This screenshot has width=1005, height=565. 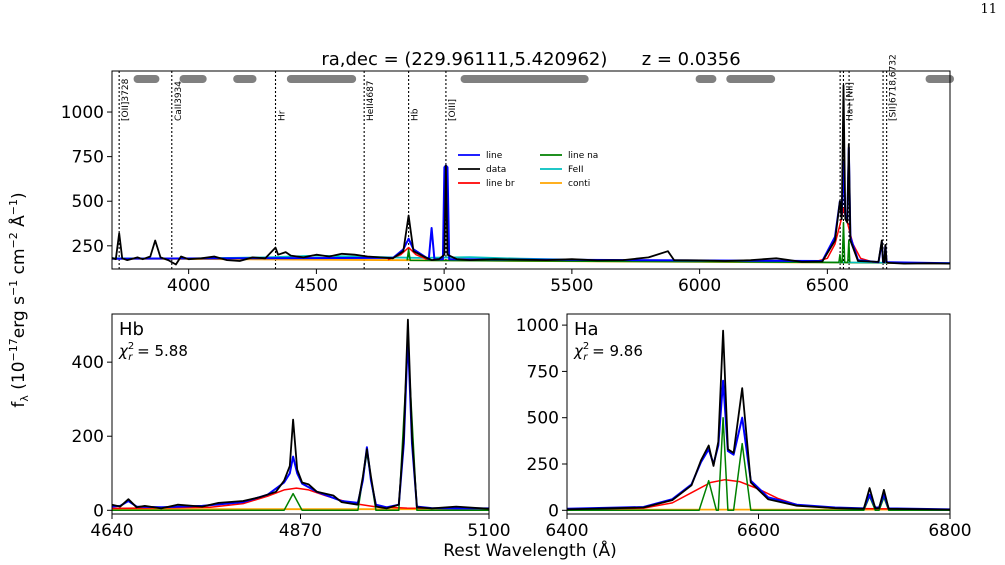 I want to click on x-tick-label: 4500, so click(x=316, y=286).